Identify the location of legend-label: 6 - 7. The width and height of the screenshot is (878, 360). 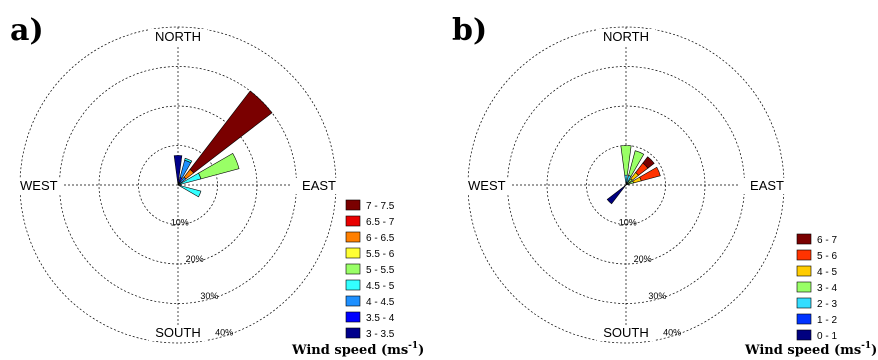
(827, 240).